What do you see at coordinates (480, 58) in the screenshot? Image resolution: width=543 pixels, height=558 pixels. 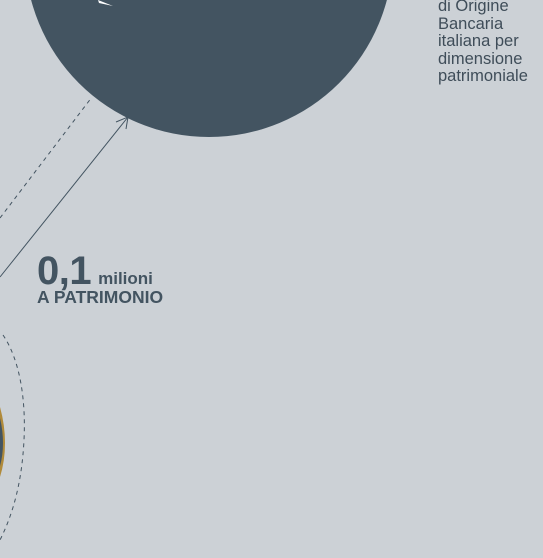 I see `caption-line: dimensione` at bounding box center [480, 58].